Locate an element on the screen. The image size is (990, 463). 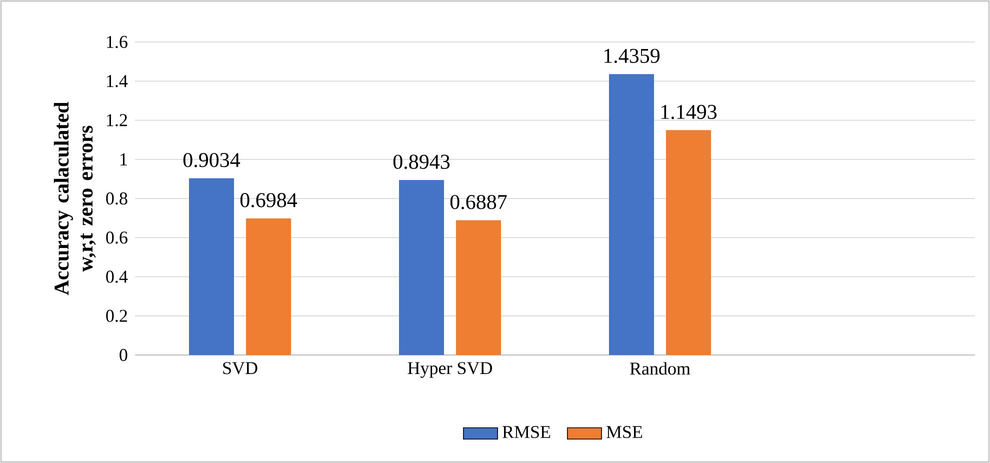
x-tick-label: SVD is located at coordinates (240, 368).